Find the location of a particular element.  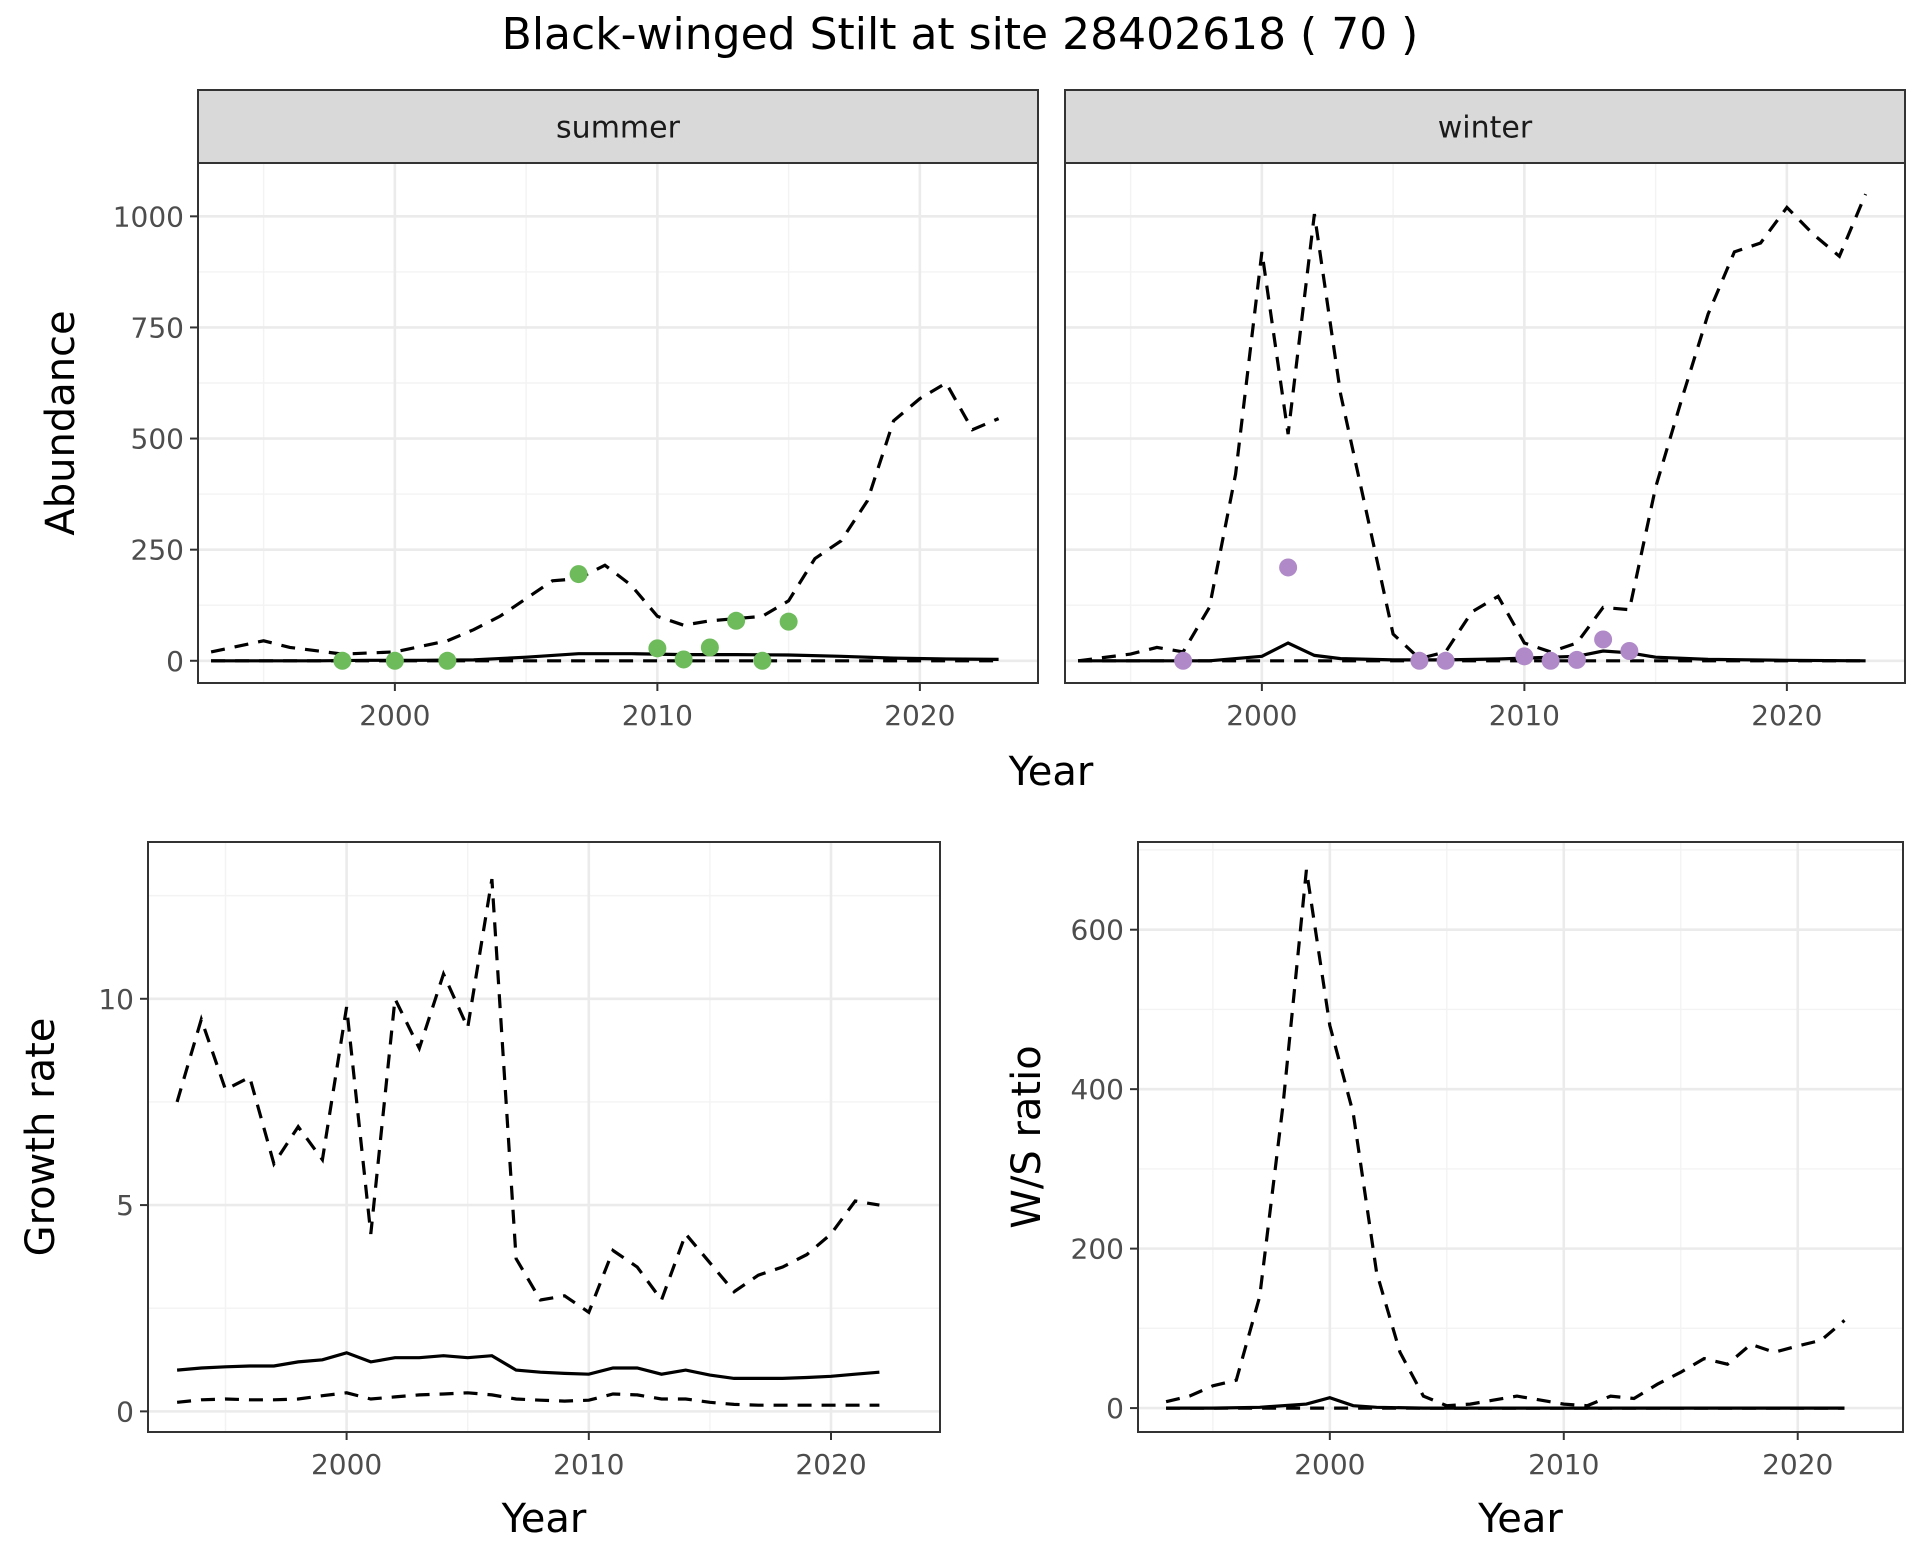

y-tick-label: 1000 is located at coordinates (148, 216).